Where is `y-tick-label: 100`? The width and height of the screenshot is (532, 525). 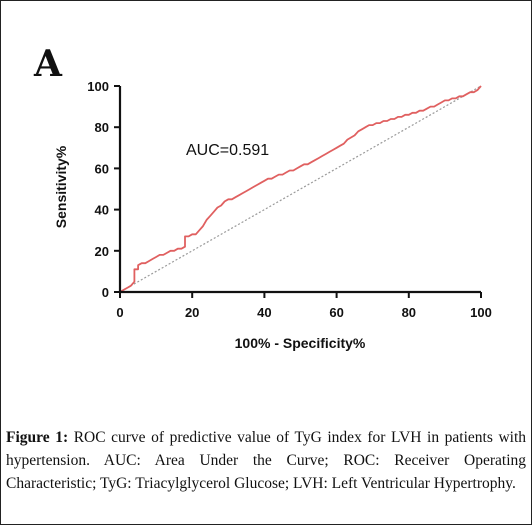
y-tick-label: 100 is located at coordinates (98, 86).